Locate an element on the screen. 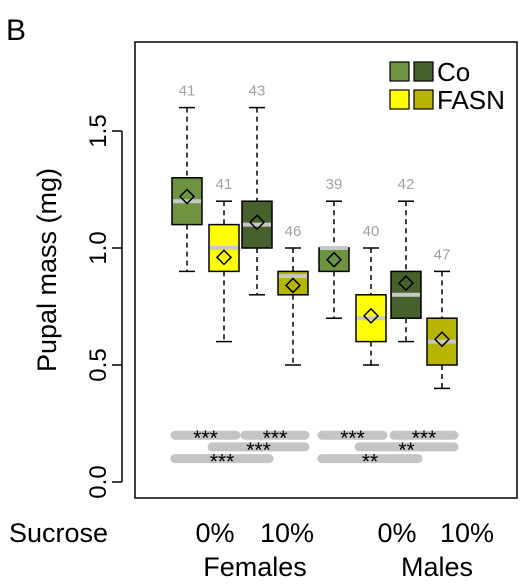 The width and height of the screenshot is (520, 584). y-tick-label: 0.5 is located at coordinates (98, 364).